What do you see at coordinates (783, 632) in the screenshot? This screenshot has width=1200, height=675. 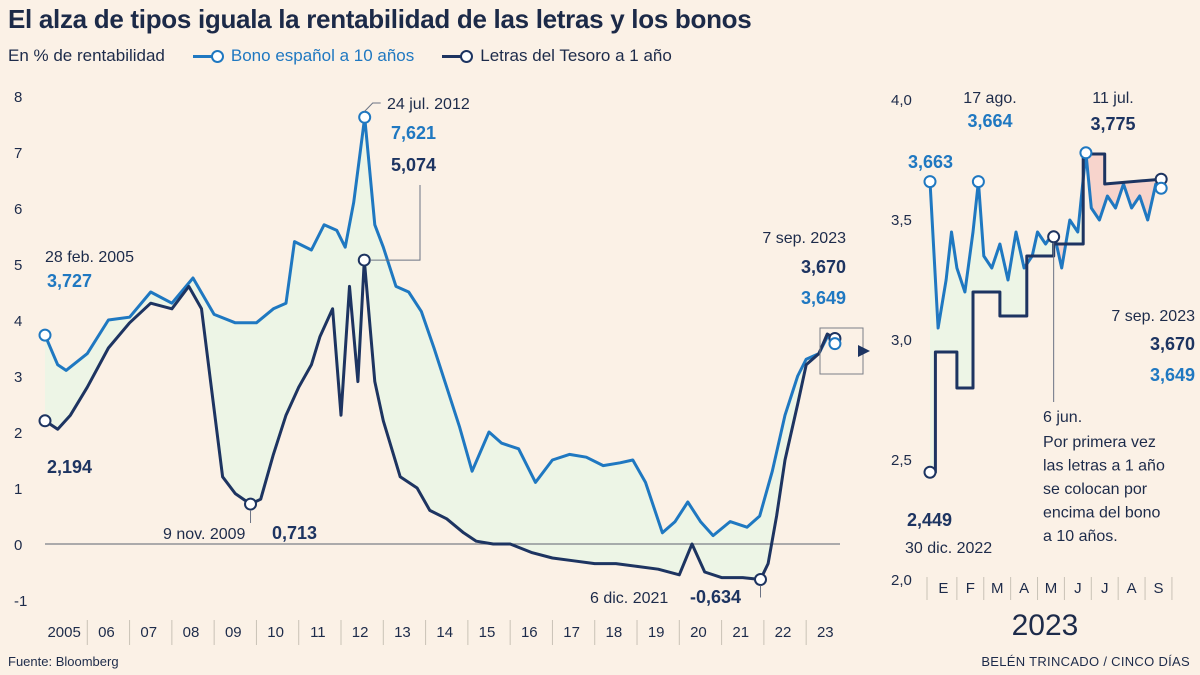 I see `main-x-tick-label: 22` at bounding box center [783, 632].